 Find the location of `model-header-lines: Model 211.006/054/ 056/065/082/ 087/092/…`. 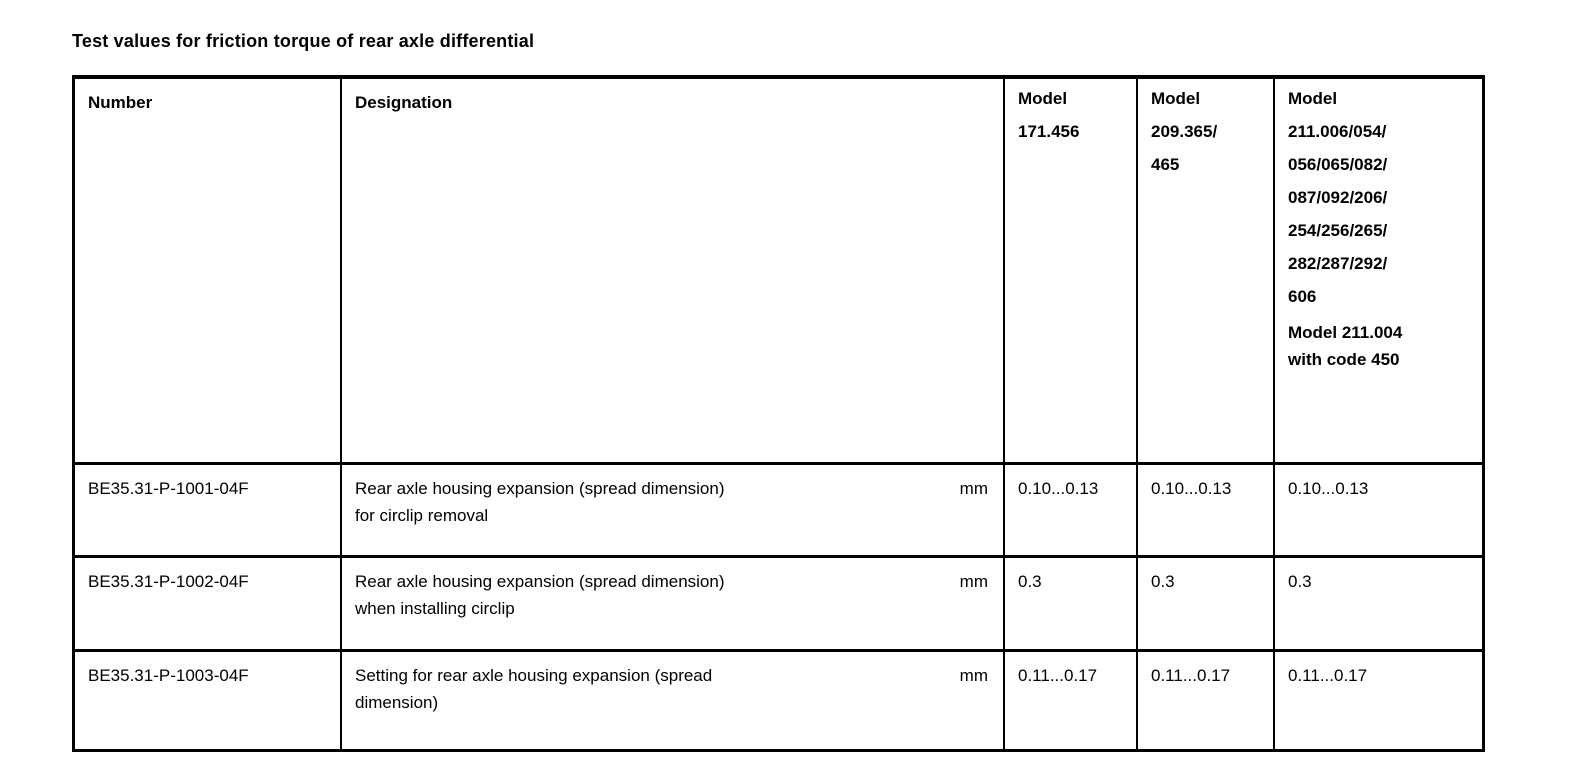

model-header-lines: Model 211.006/054/ 056/065/082/ 087/092/… is located at coordinates (1338, 197).